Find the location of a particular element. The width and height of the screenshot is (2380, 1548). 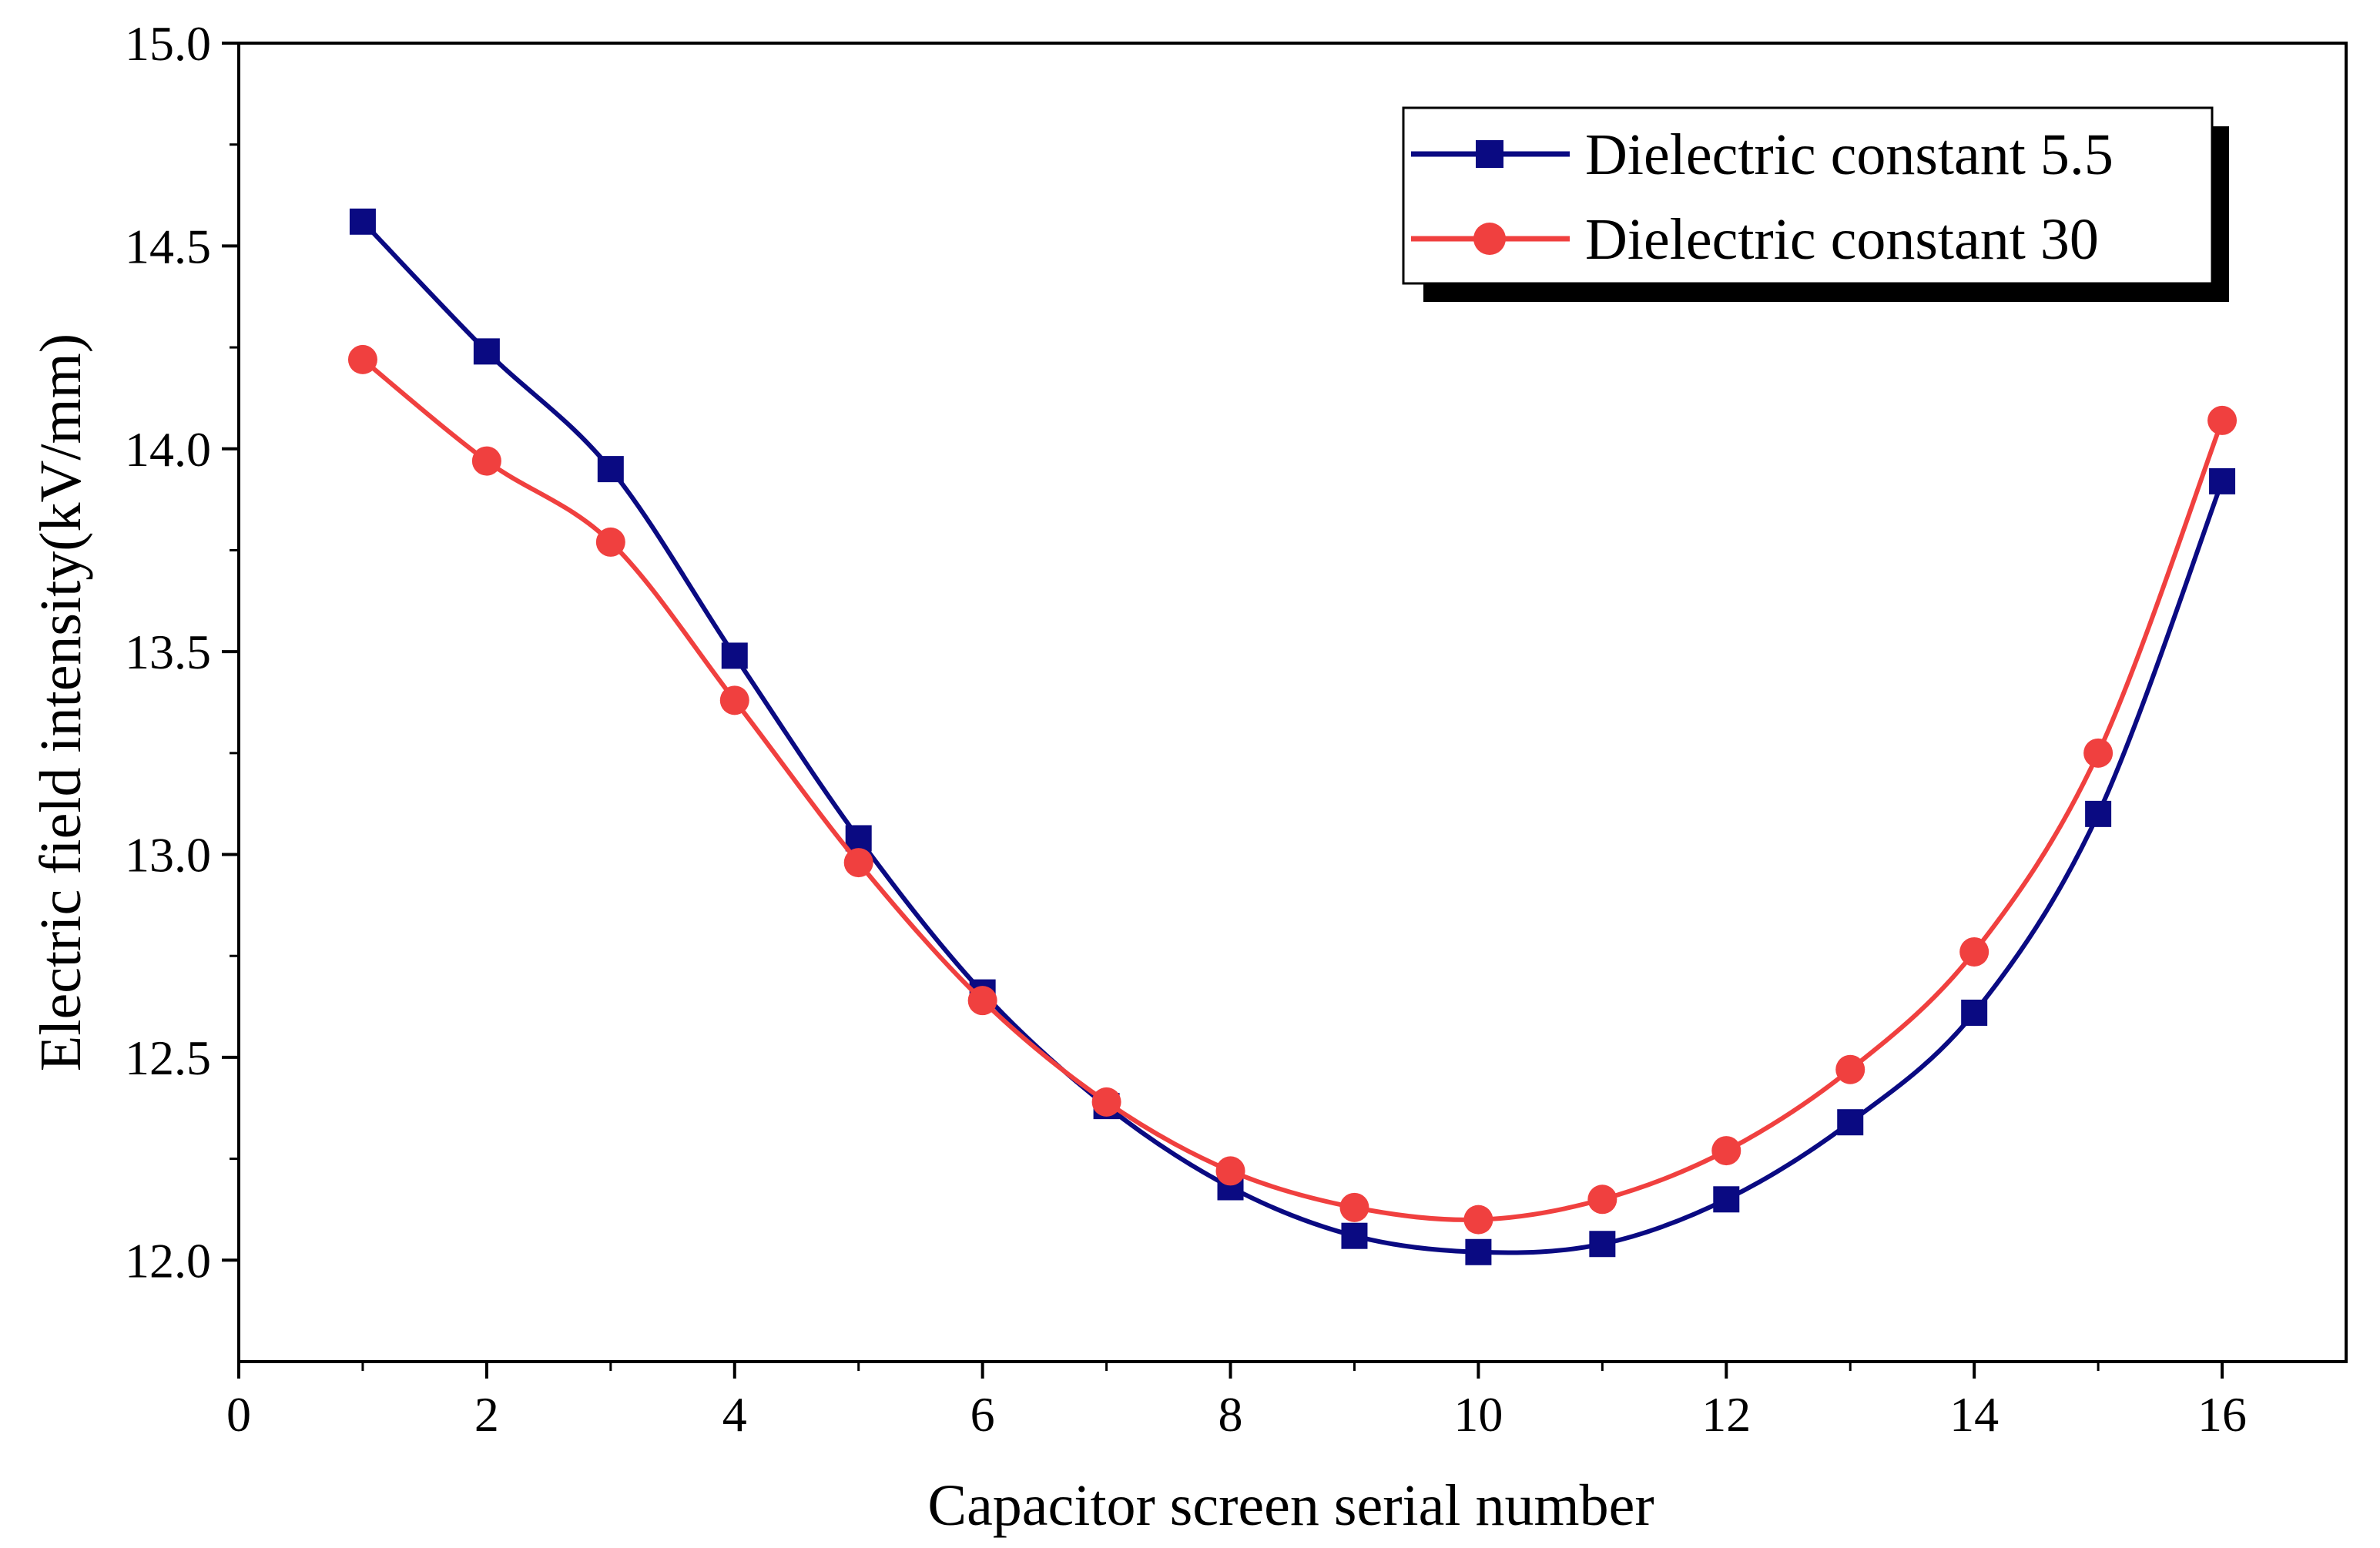

x-tick-label: 0 is located at coordinates (238, 1414).